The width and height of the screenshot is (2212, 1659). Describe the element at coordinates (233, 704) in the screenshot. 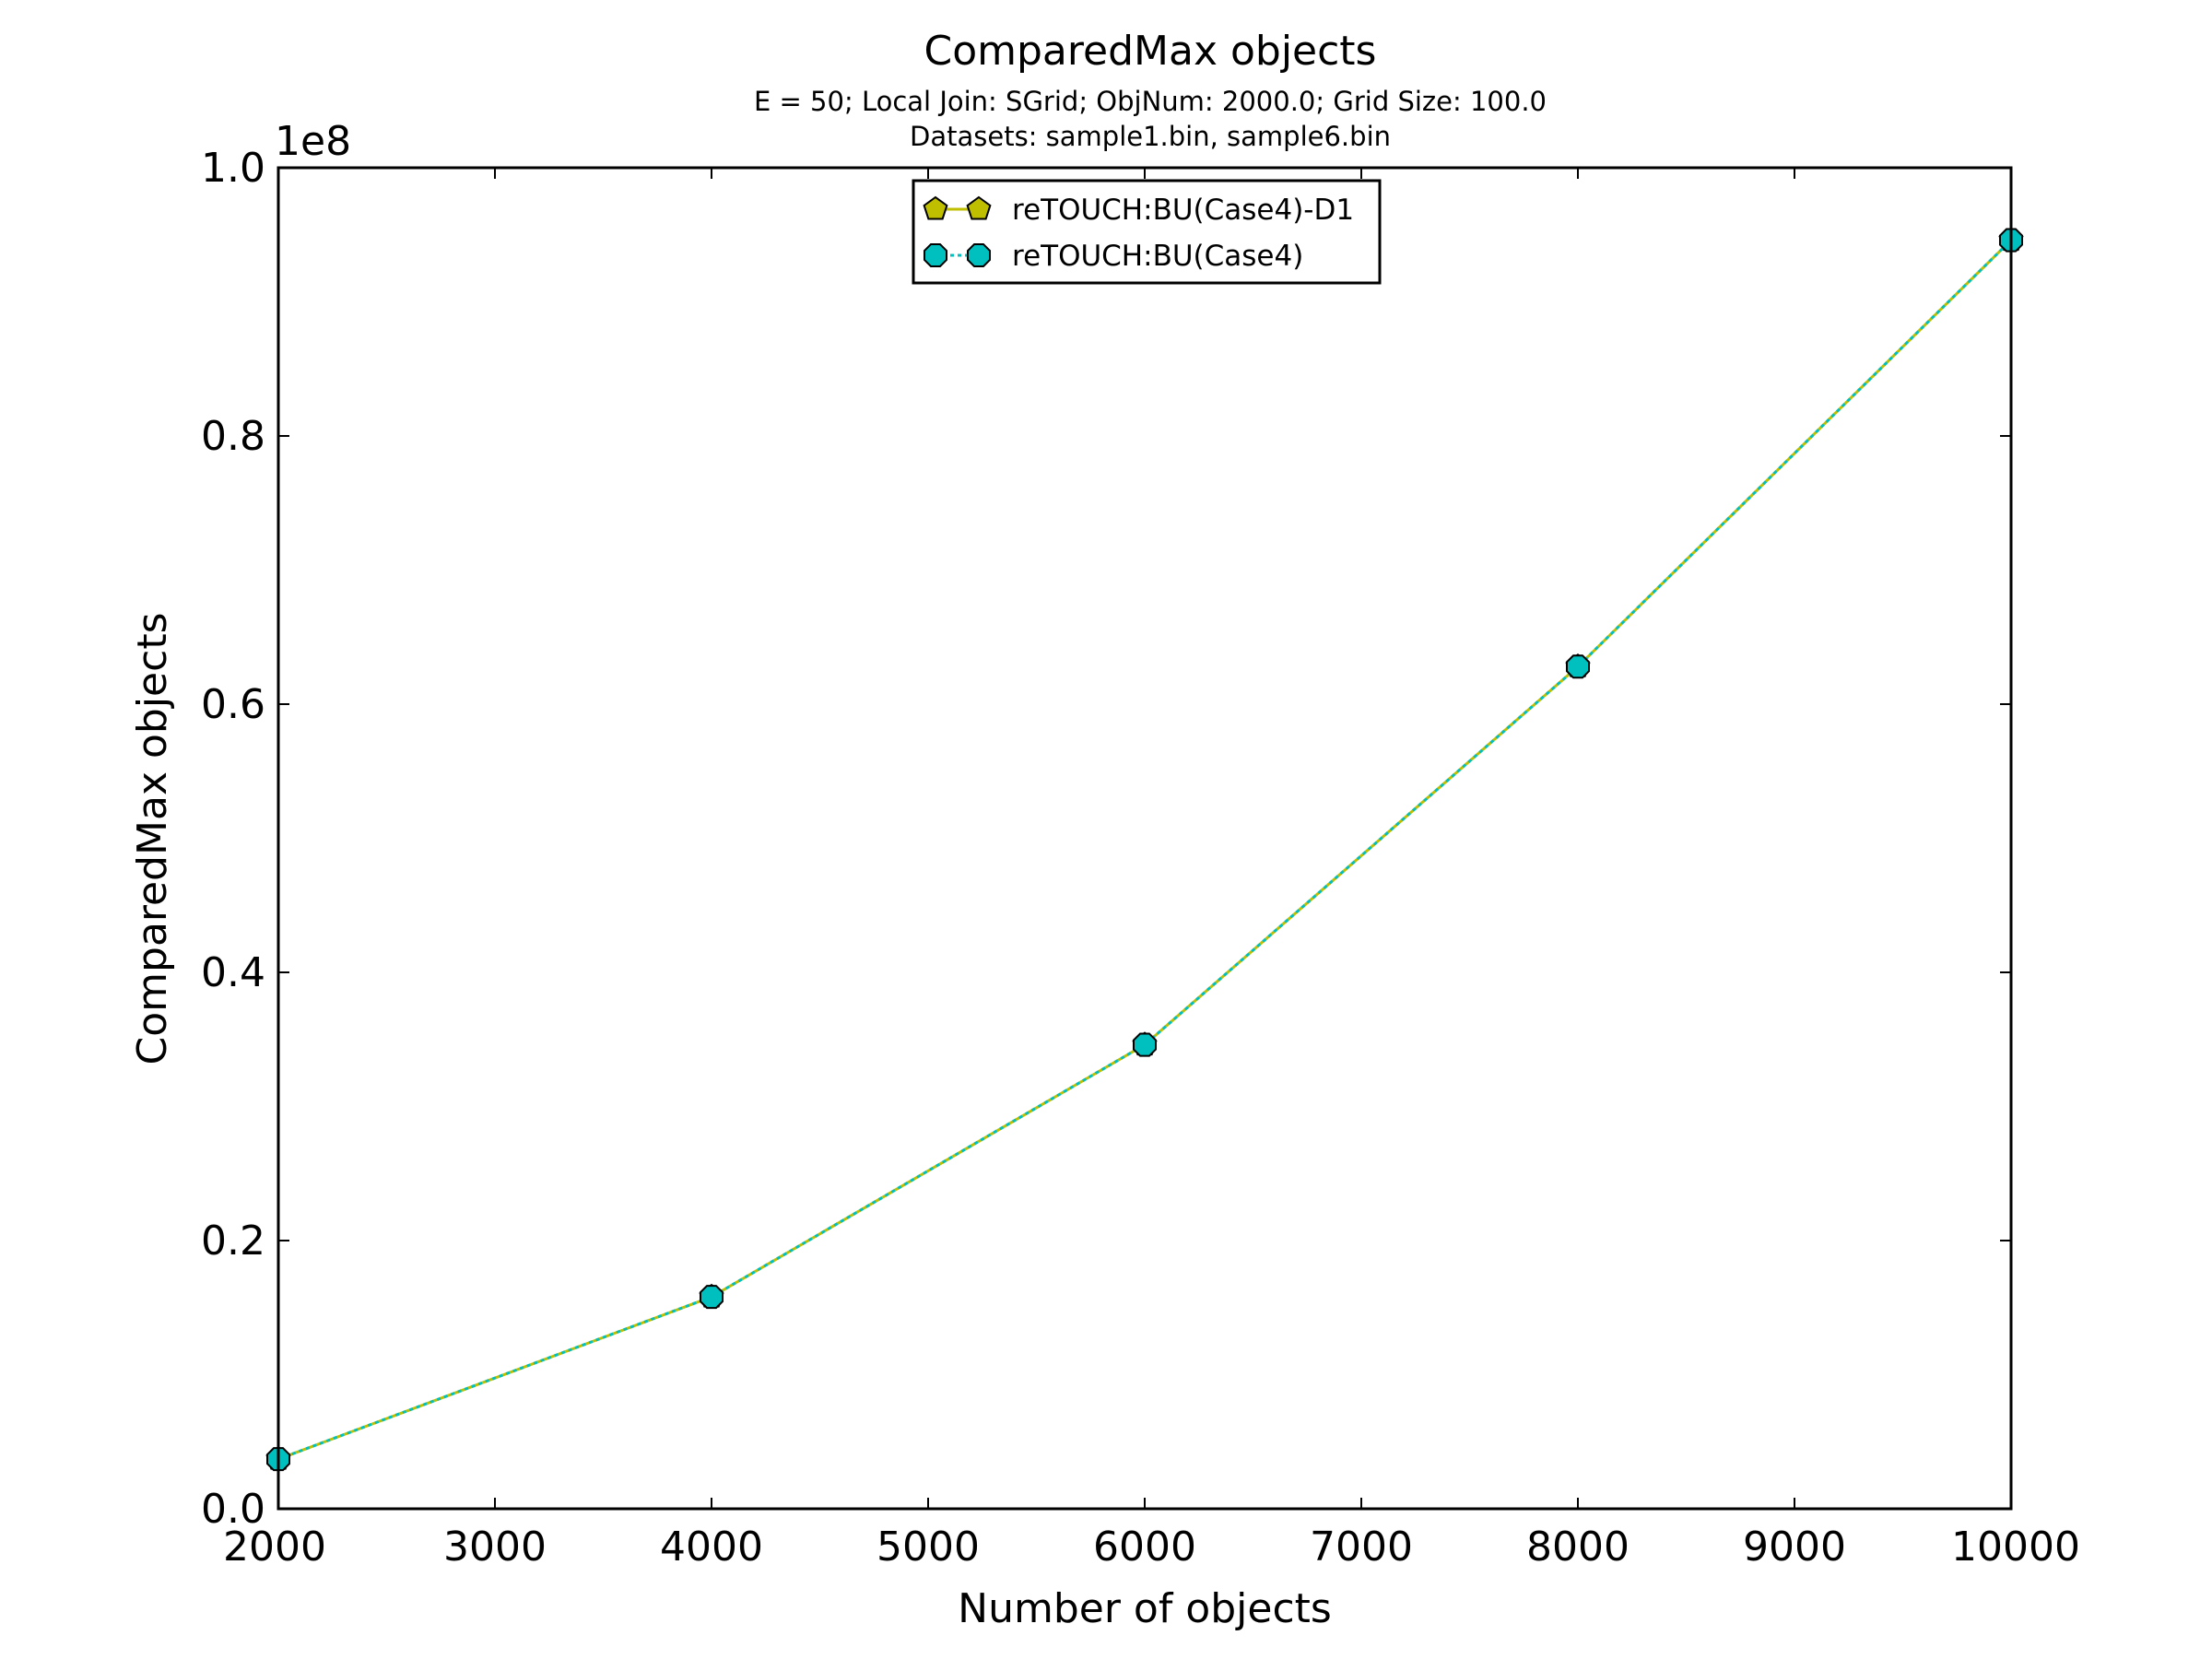

I see `y-tick-label: 0.6` at that location.